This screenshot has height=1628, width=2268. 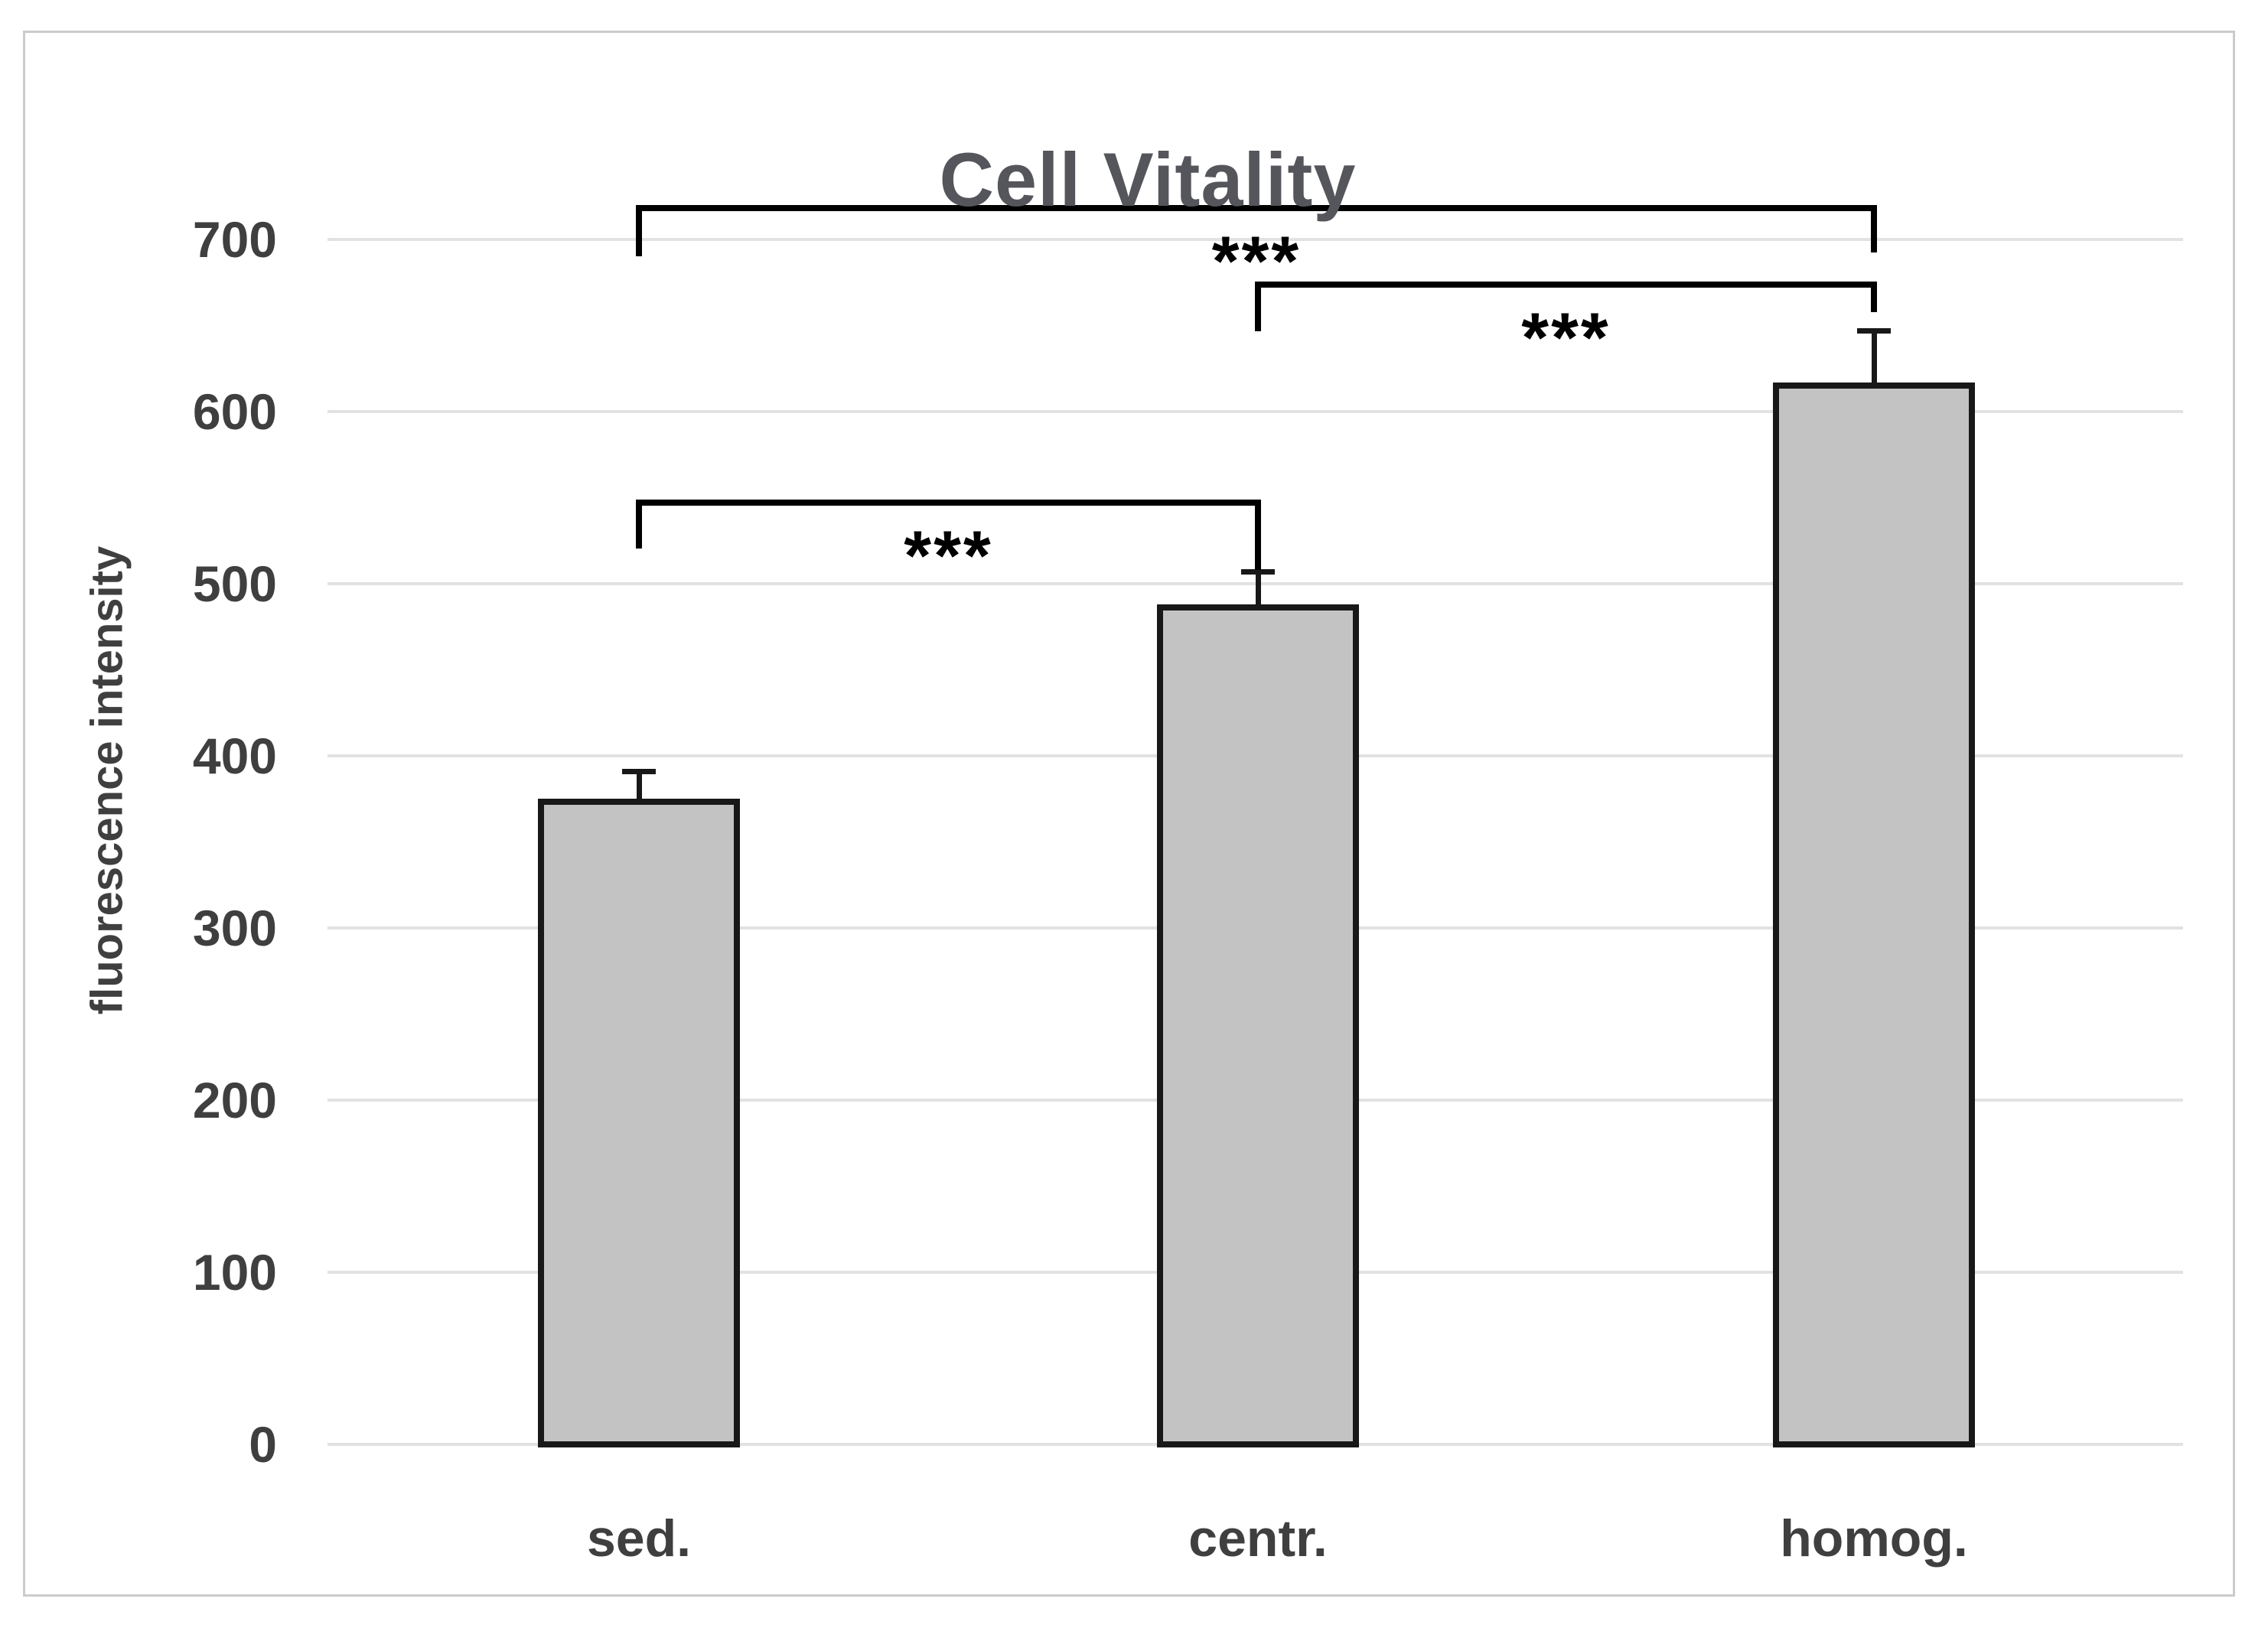 What do you see at coordinates (639, 1123) in the screenshot?
I see `bar-sed` at bounding box center [639, 1123].